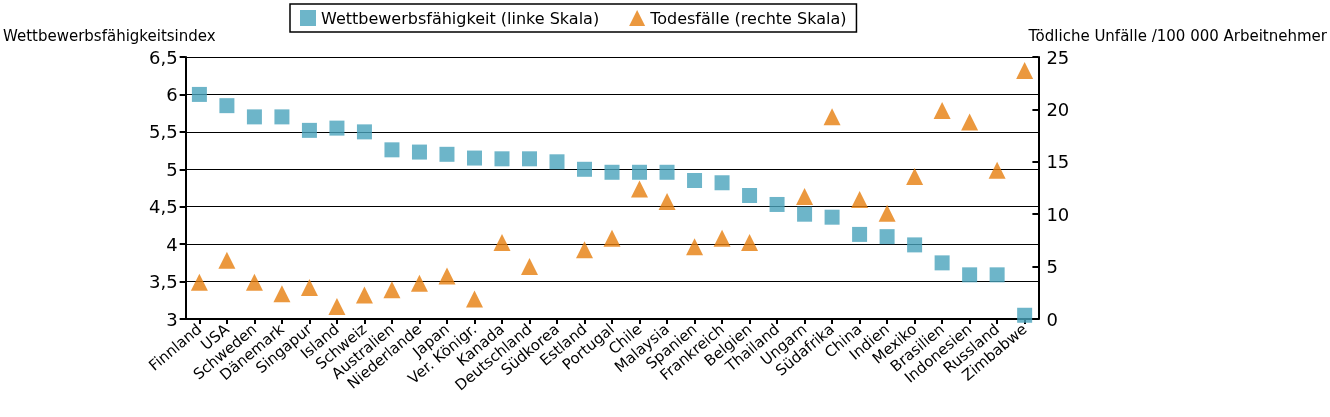 The height and width of the screenshot is (417, 1330). Describe the element at coordinates (172, 169) in the screenshot. I see `y-tick-label: 5` at that location.